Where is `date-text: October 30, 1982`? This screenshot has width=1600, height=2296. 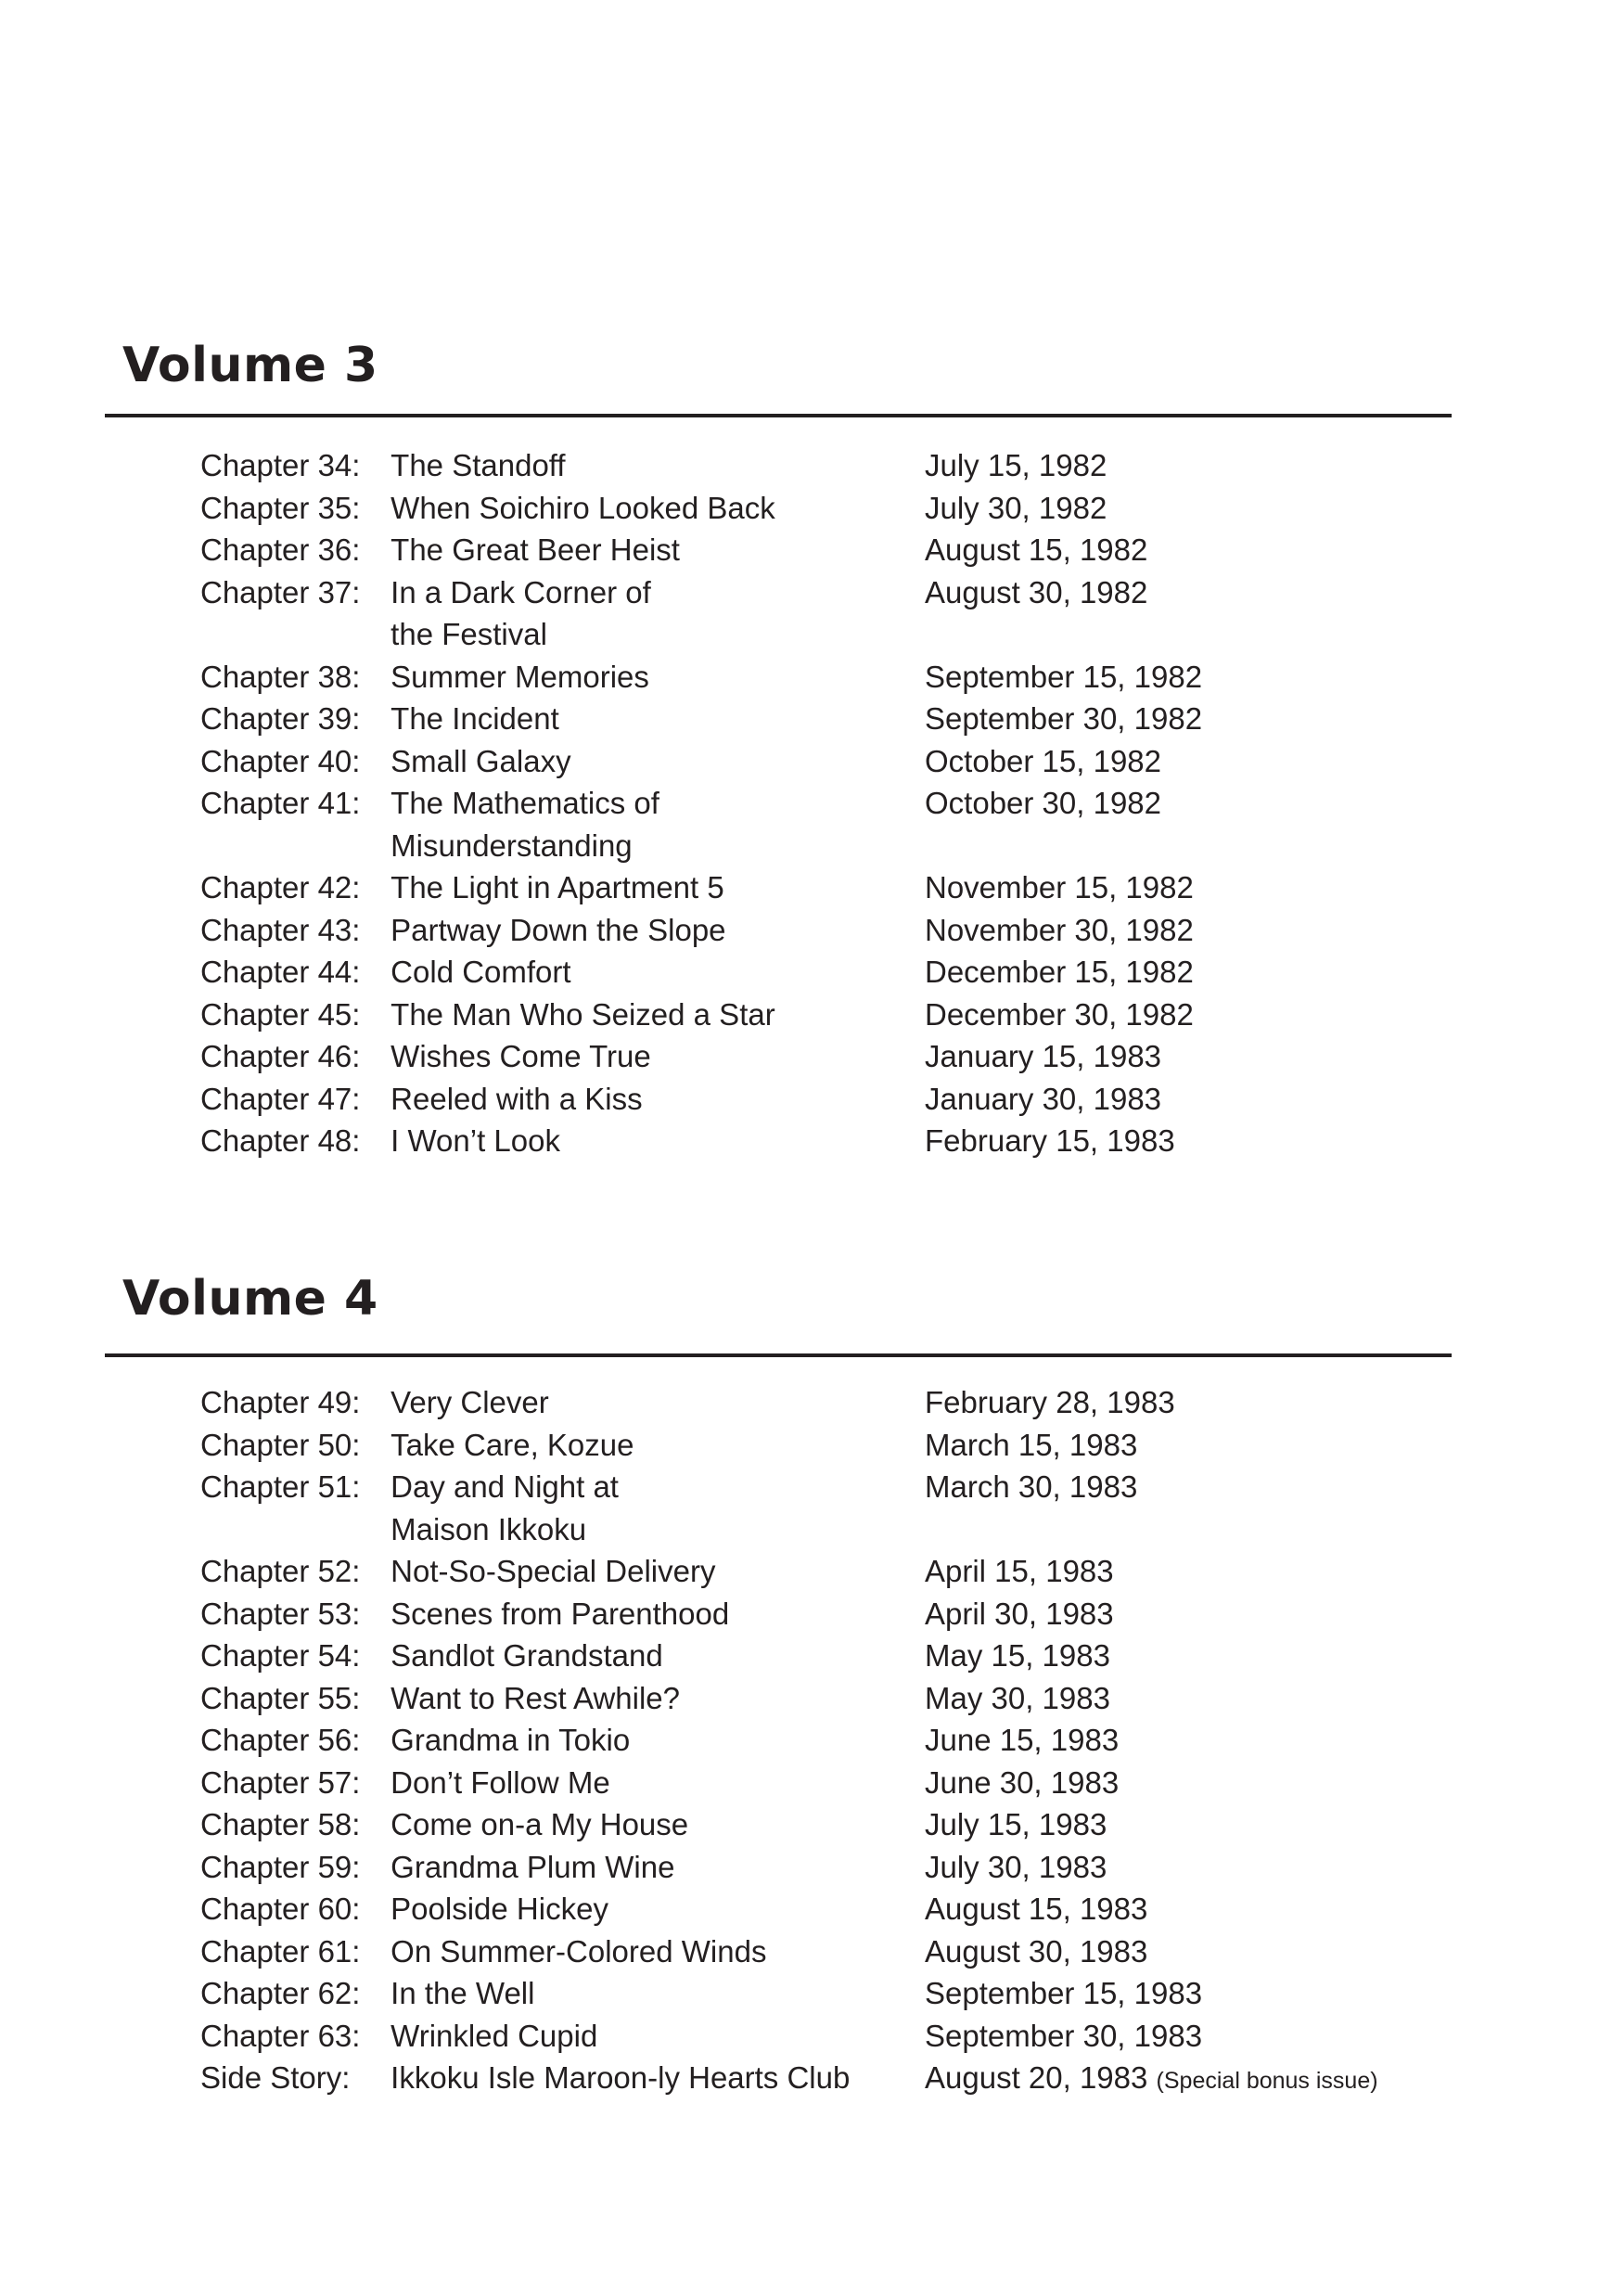 date-text: October 30, 1982 is located at coordinates (1043, 803).